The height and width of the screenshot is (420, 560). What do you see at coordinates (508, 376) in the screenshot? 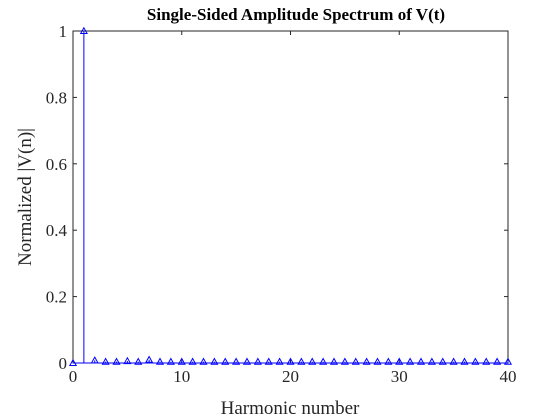
I see `x-tick-label: 40` at bounding box center [508, 376].